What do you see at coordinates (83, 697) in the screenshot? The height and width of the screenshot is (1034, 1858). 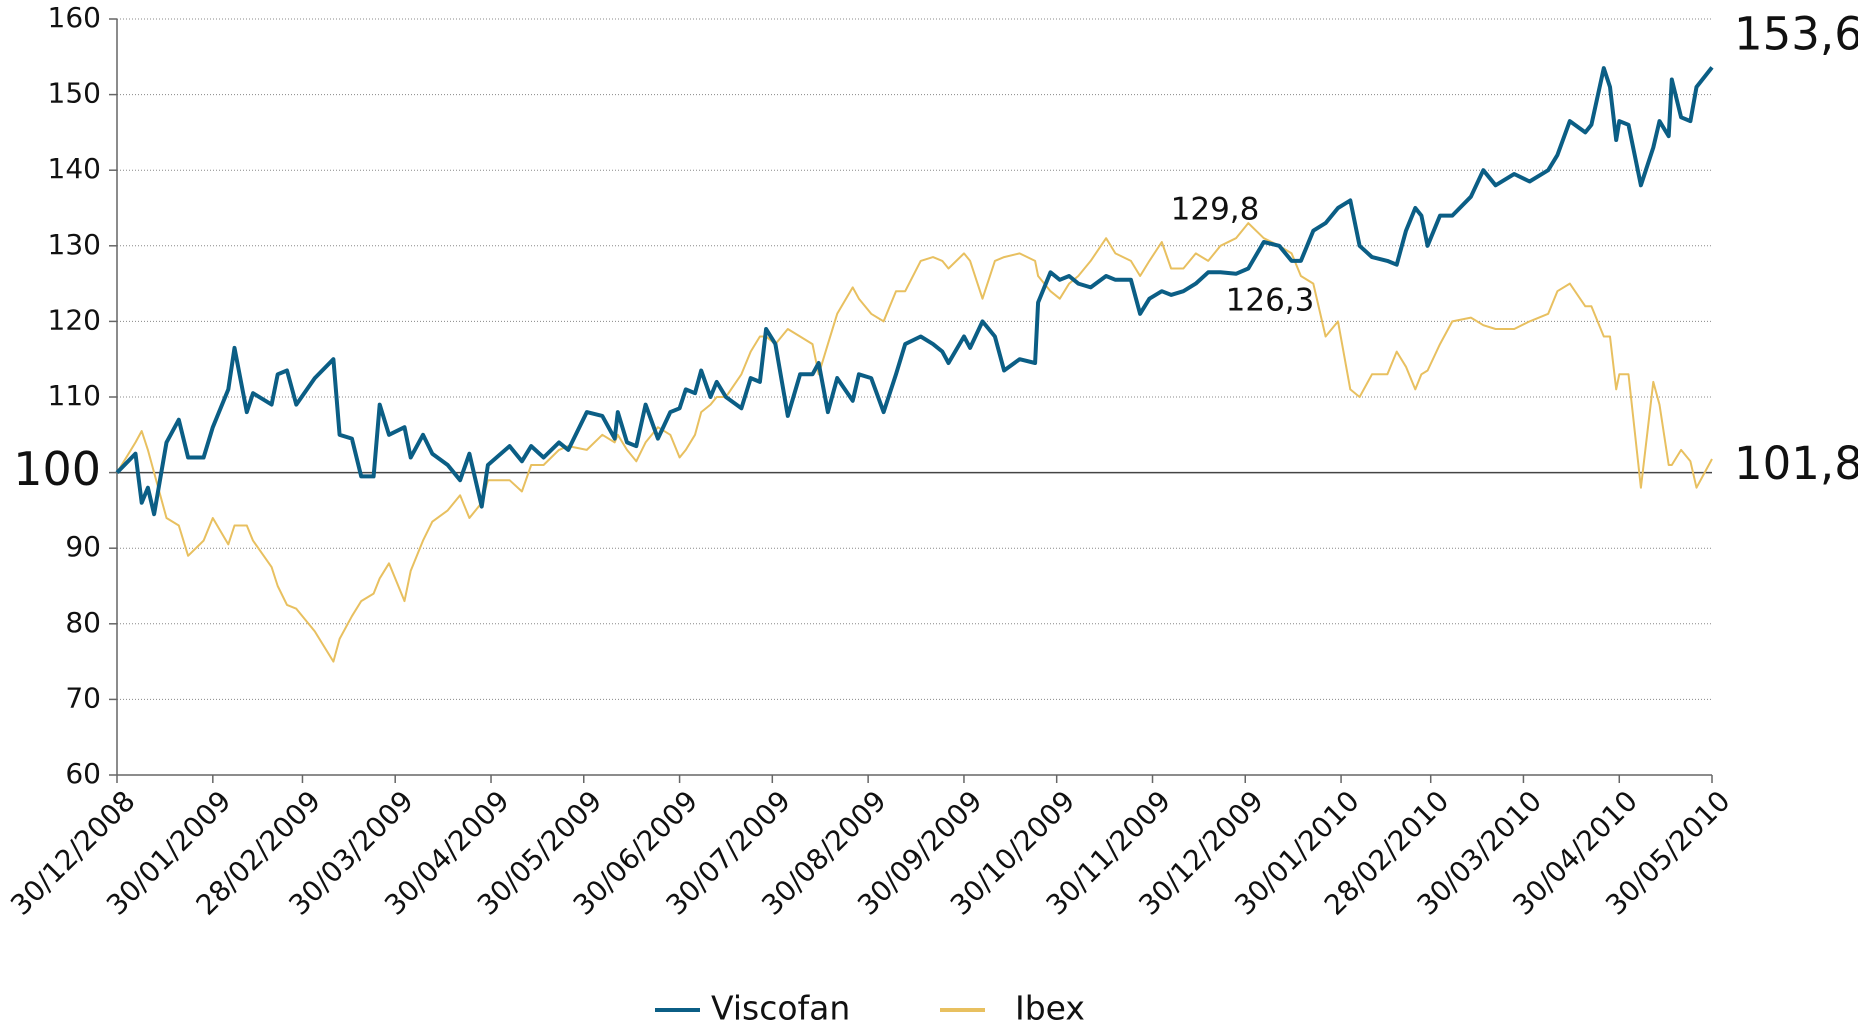 I see `y-tick-label: 70` at bounding box center [83, 697].